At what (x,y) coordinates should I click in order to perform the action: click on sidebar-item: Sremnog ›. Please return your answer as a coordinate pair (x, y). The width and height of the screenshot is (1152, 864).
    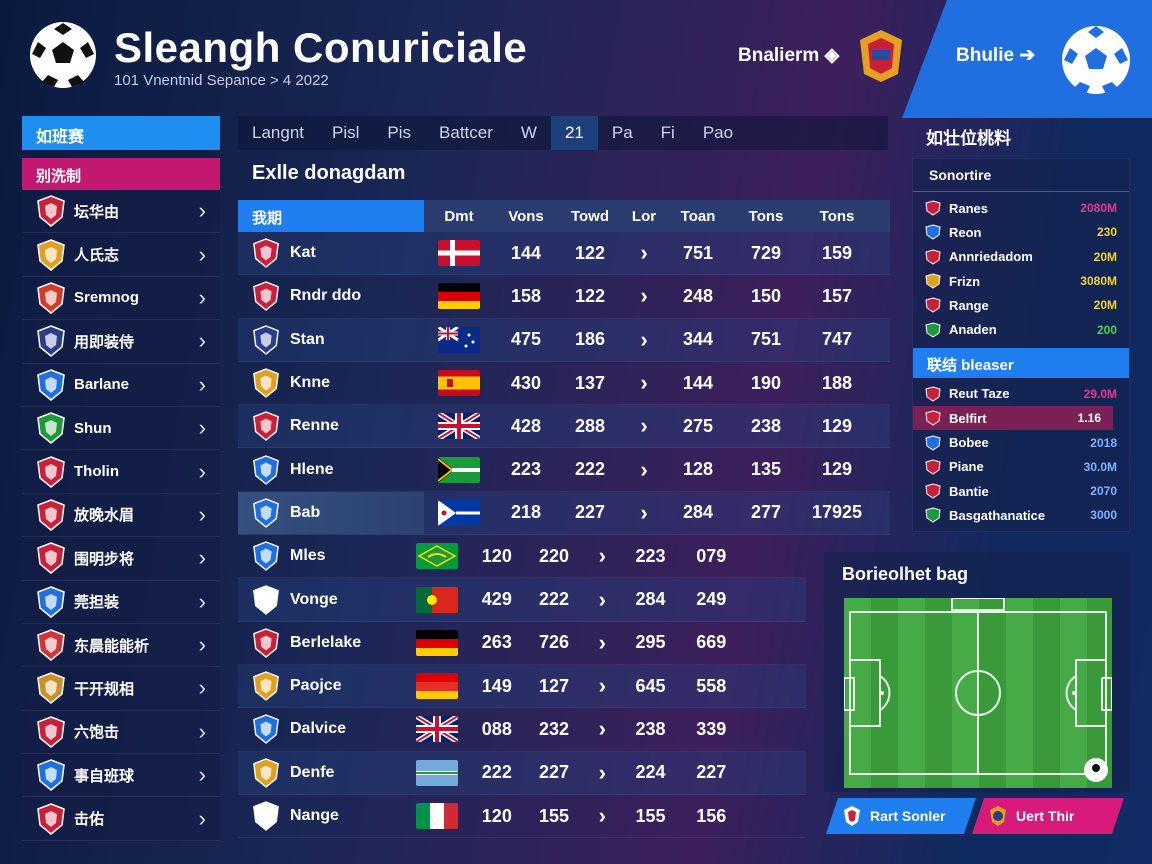
    Looking at the image, I should click on (121, 299).